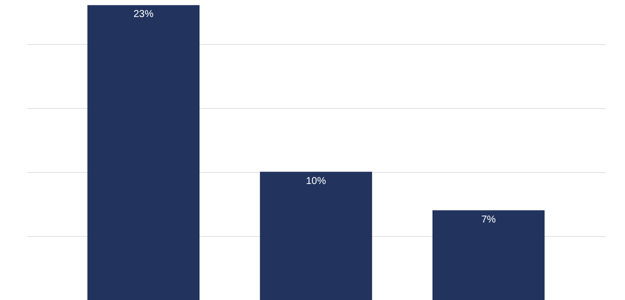 This screenshot has height=300, width=625. Describe the element at coordinates (488, 220) in the screenshot. I see `data-label: 7%` at that location.